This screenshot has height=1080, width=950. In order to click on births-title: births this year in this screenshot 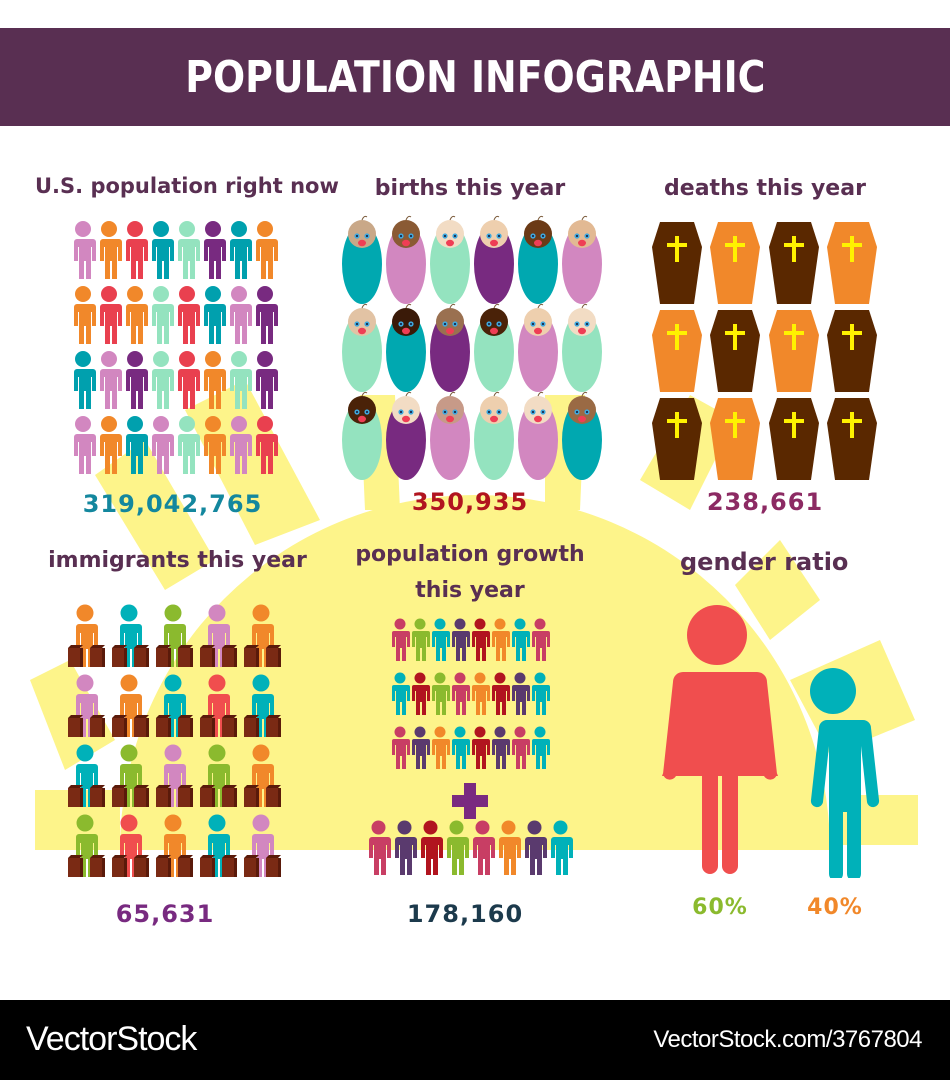, I will do `click(470, 188)`.